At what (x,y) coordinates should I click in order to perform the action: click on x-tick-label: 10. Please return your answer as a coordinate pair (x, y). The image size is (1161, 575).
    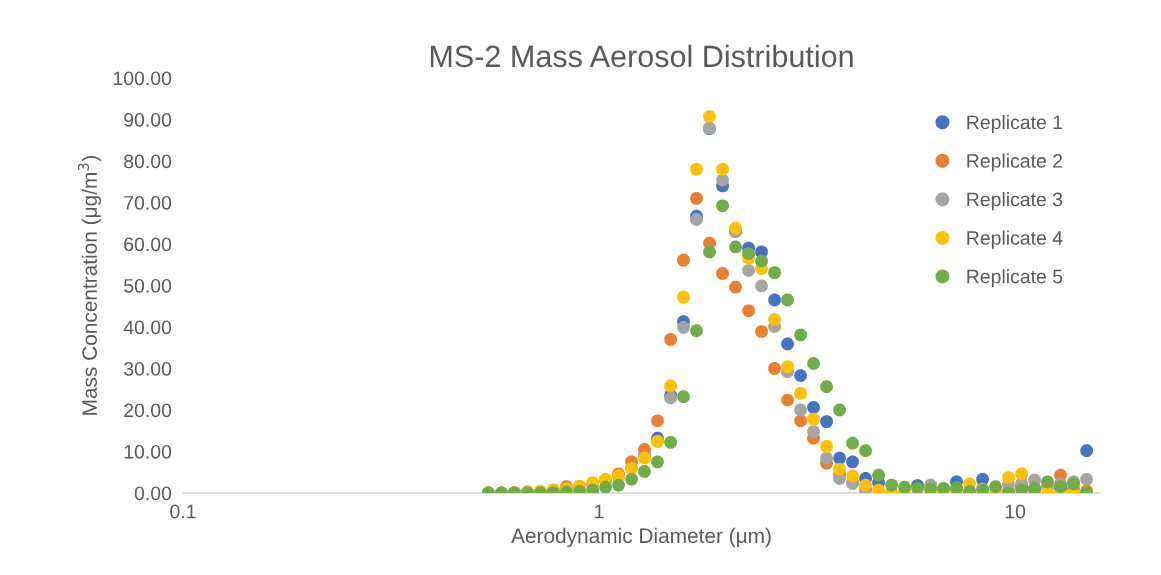
    Looking at the image, I should click on (1015, 511).